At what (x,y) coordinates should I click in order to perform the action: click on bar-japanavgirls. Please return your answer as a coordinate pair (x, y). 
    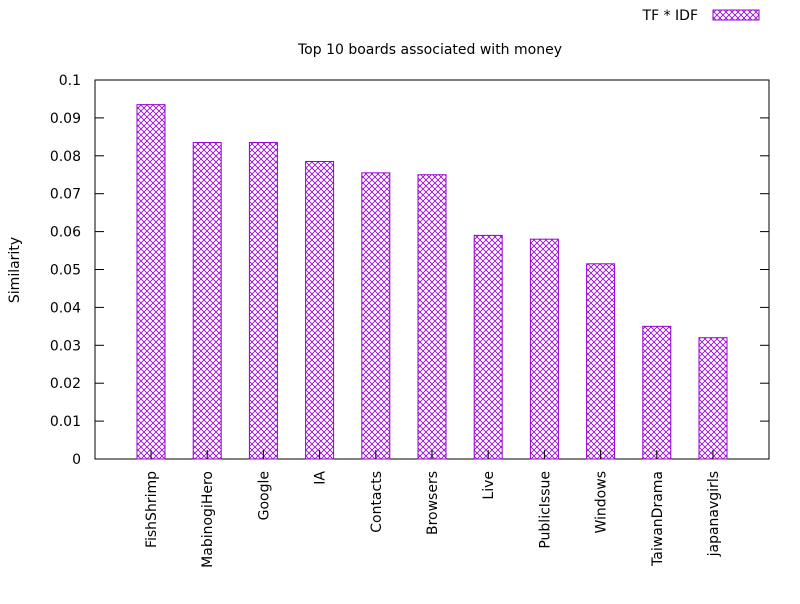
    Looking at the image, I should click on (713, 398).